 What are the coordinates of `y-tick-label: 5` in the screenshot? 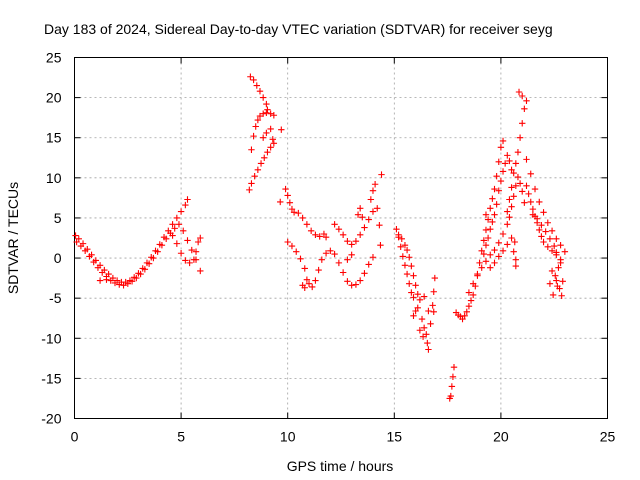 It's located at (58, 218).